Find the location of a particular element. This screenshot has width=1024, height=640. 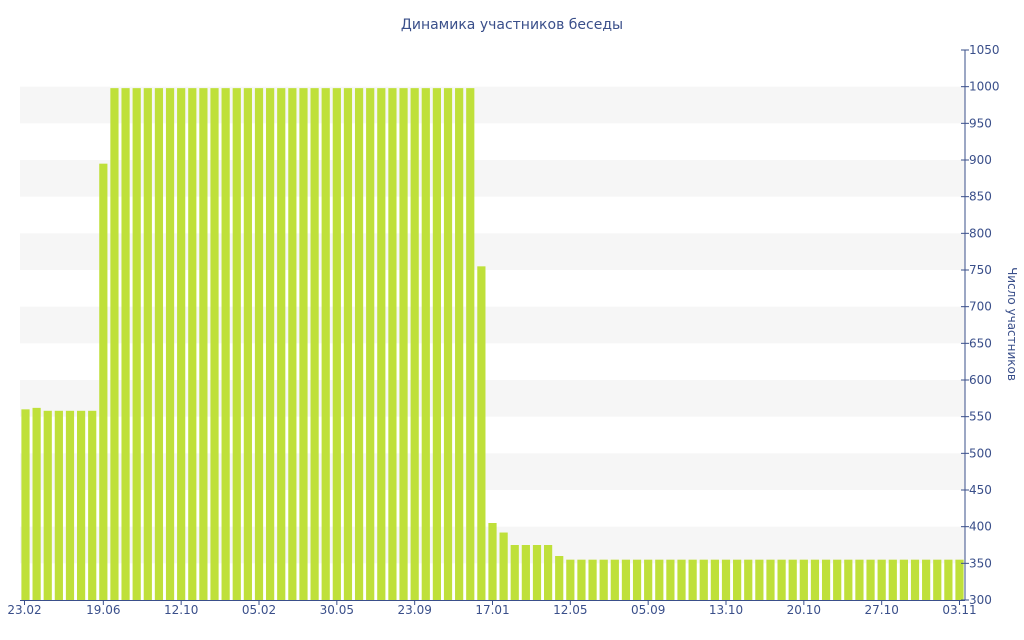

x-tick-label: 13.10 is located at coordinates (726, 610).